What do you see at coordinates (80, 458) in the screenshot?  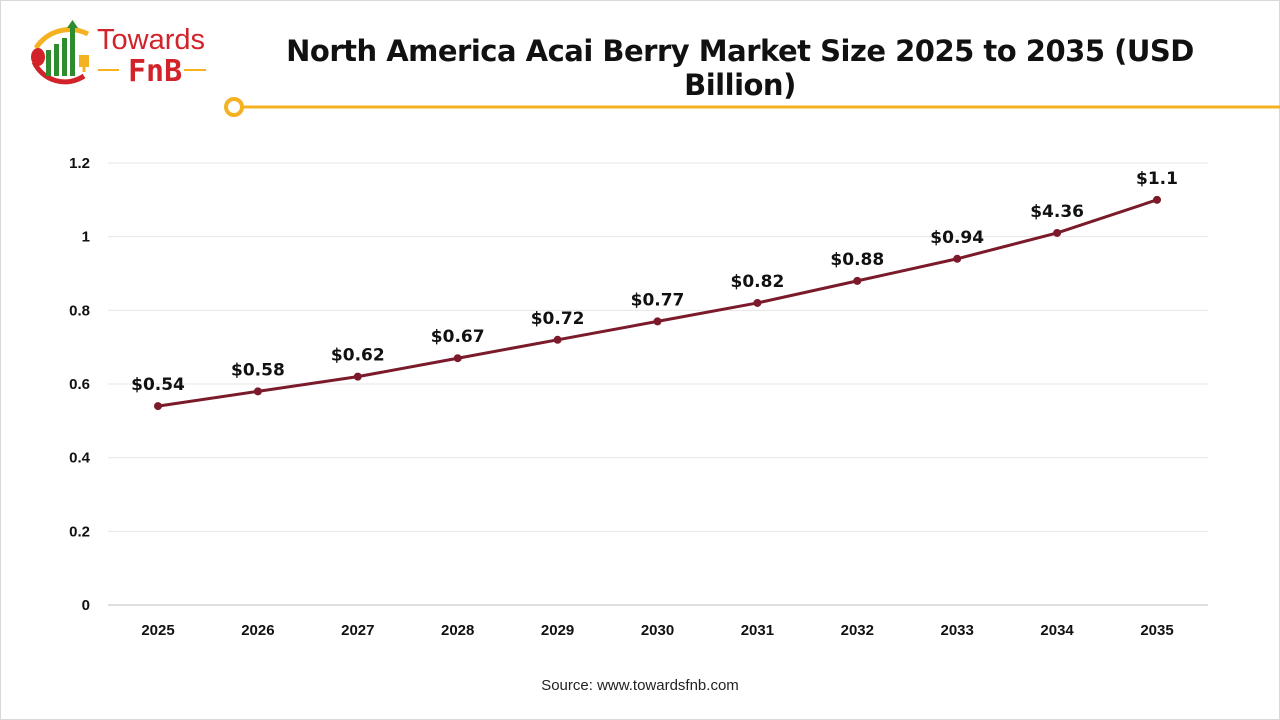 I see `y-tick-label: 0.4` at bounding box center [80, 458].